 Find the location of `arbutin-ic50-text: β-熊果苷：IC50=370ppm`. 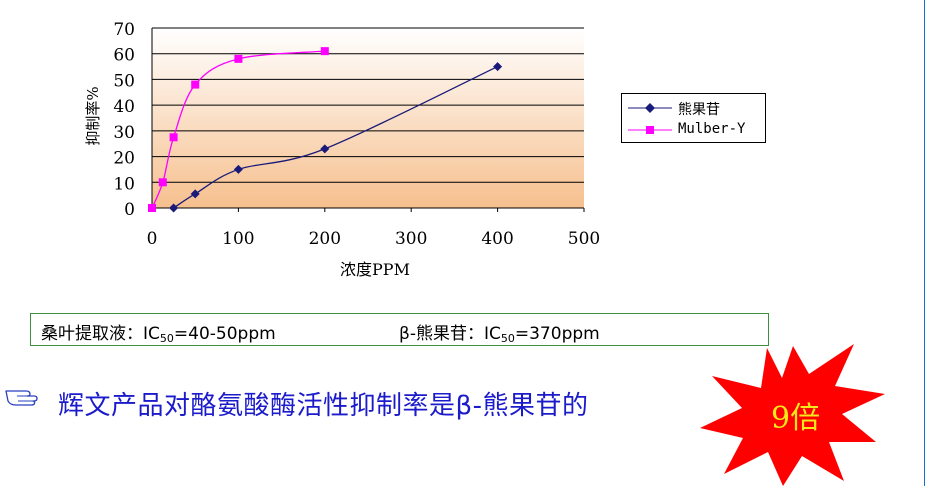

arbutin-ic50-text: β-熊果苷：IC50=370ppm is located at coordinates (499, 334).